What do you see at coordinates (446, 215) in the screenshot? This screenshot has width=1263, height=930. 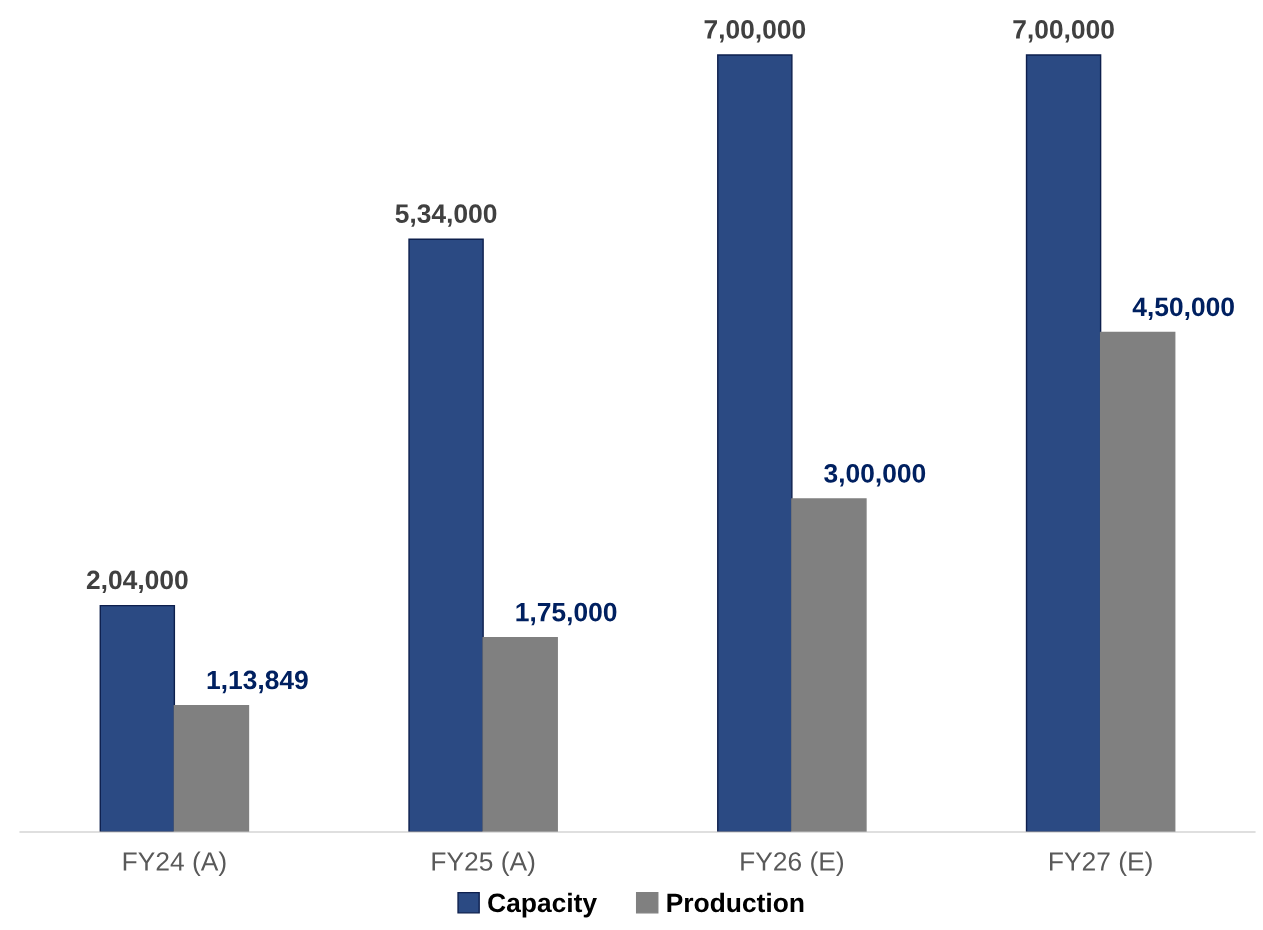 I see `data-label: 5,34,000` at bounding box center [446, 215].